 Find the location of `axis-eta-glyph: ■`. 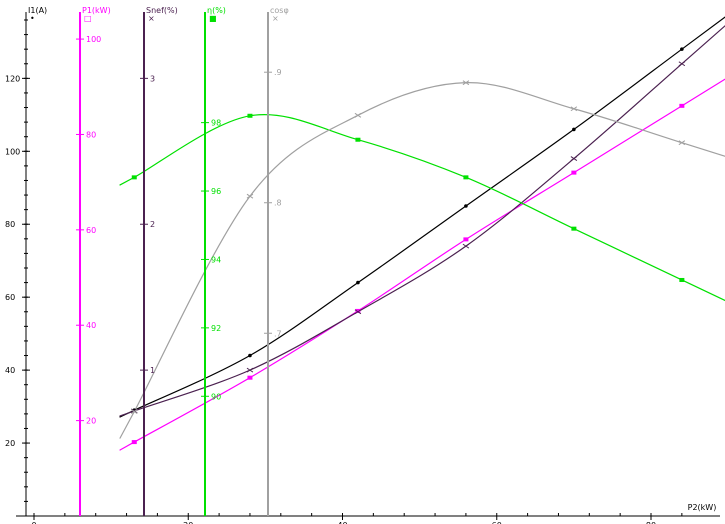

axis-eta-glyph: ■ is located at coordinates (213, 18).